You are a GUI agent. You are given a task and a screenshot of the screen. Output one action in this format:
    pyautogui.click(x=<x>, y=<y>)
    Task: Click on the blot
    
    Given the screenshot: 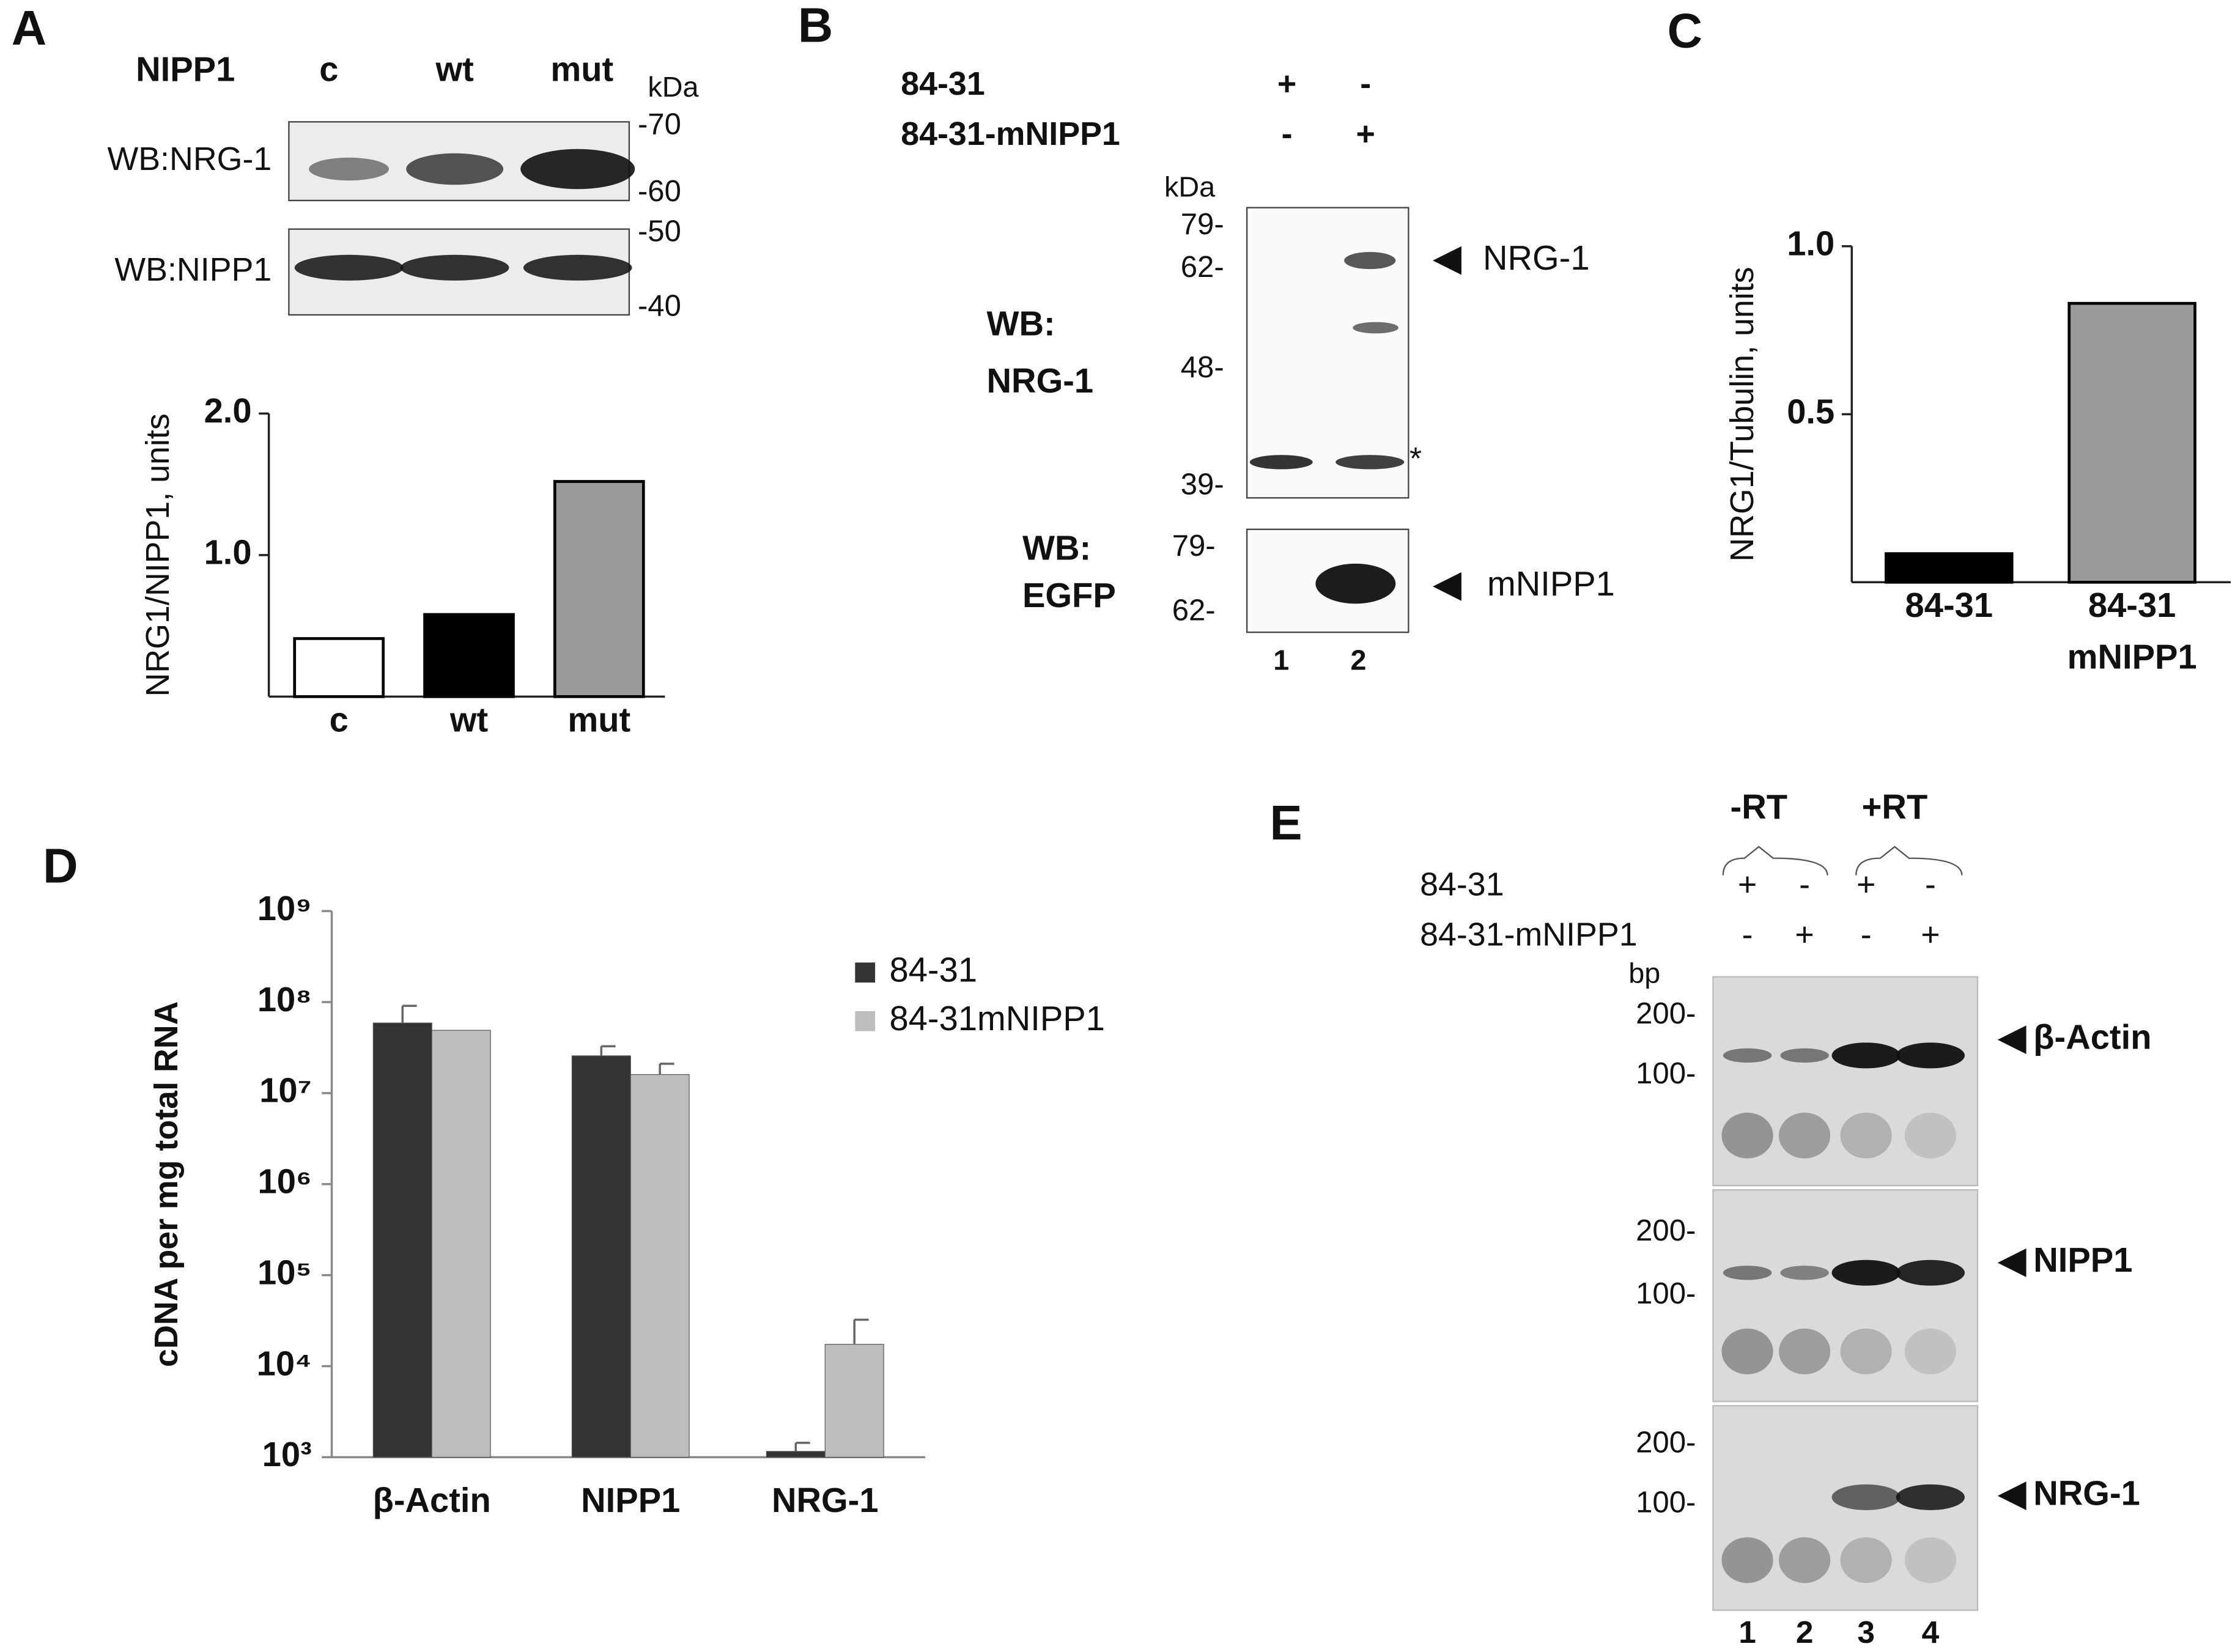 What is the action you would take?
    pyautogui.click(x=1327, y=353)
    